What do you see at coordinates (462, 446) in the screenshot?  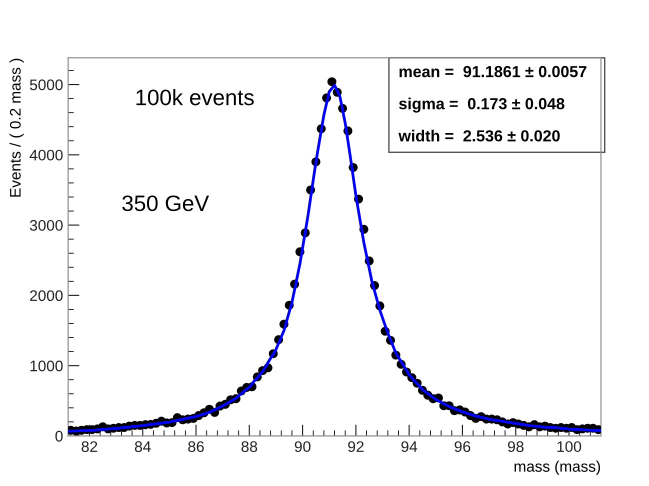 I see `x-tick-label: 96` at bounding box center [462, 446].